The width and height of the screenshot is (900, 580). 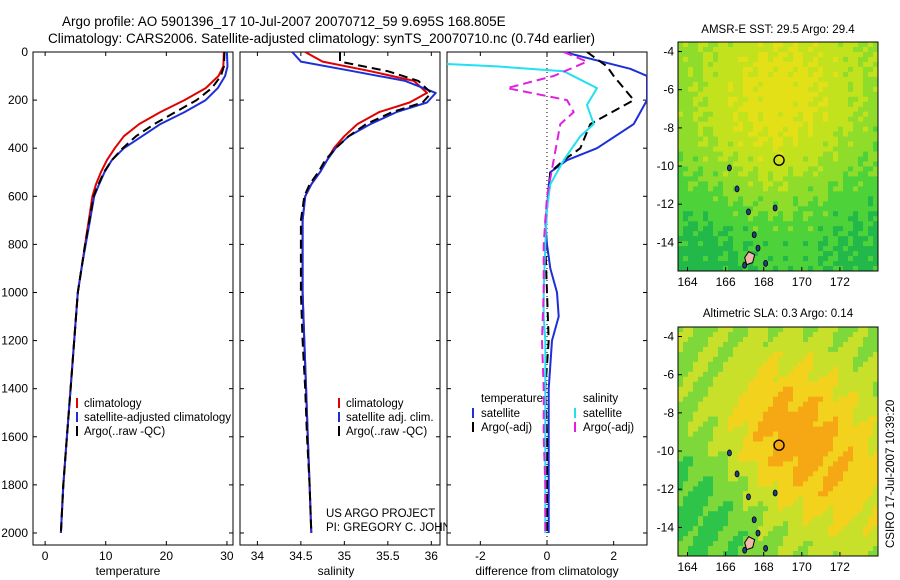 What do you see at coordinates (432, 556) in the screenshot?
I see `x-tick-label: 36` at bounding box center [432, 556].